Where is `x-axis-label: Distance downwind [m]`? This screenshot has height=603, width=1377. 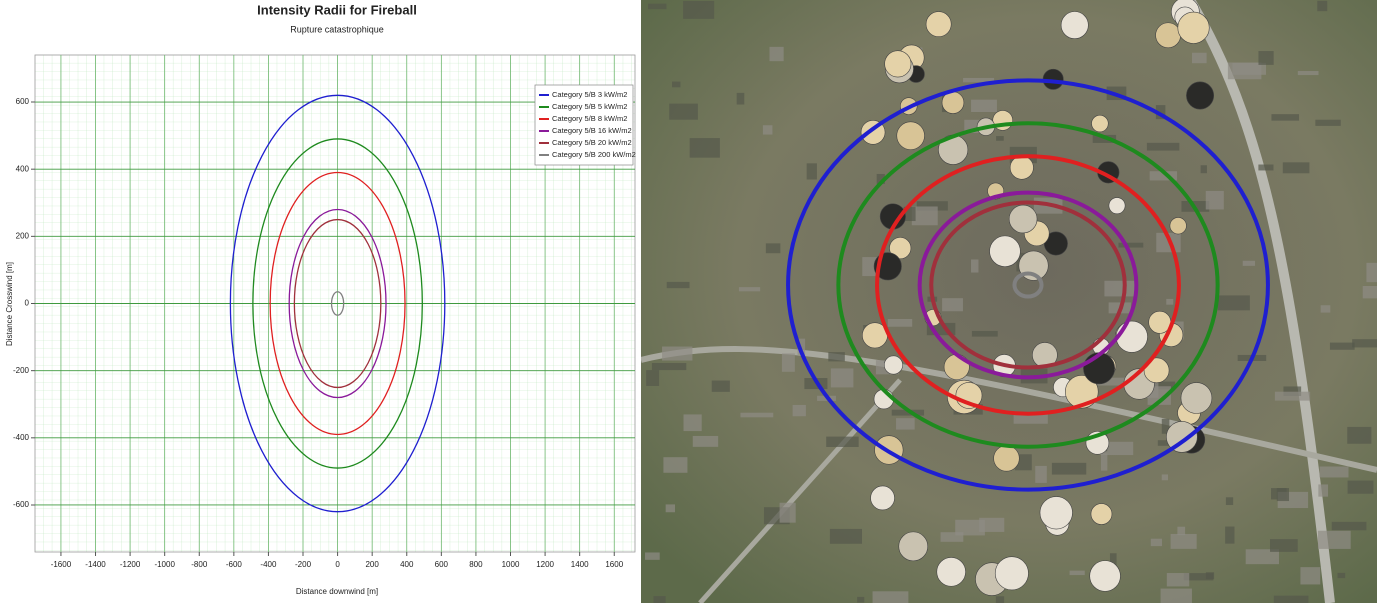
x-axis-label: Distance downwind [m] is located at coordinates (337, 591).